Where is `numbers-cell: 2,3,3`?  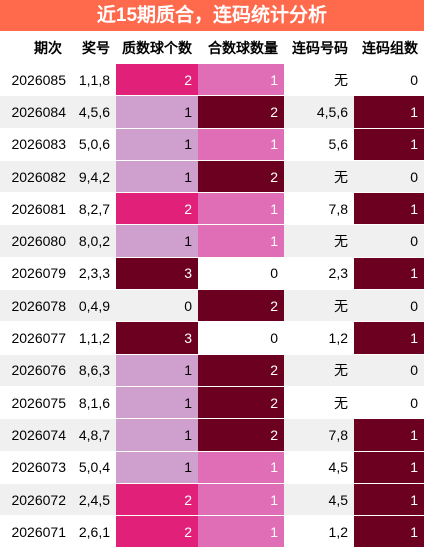
numbers-cell: 2,3,3 is located at coordinates (94, 274).